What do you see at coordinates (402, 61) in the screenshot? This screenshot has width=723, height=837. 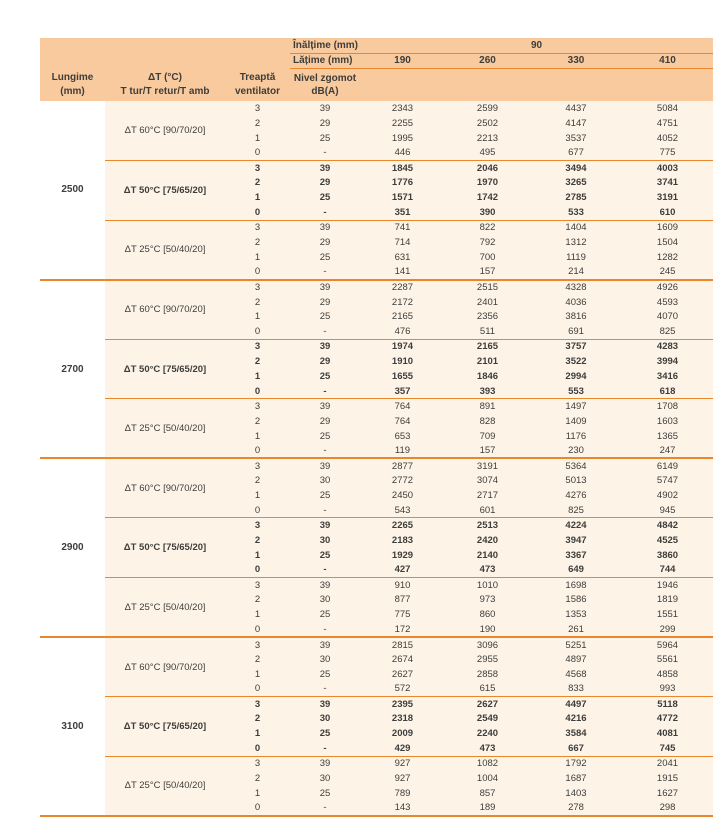 I see `width-value-190: 190` at bounding box center [402, 61].